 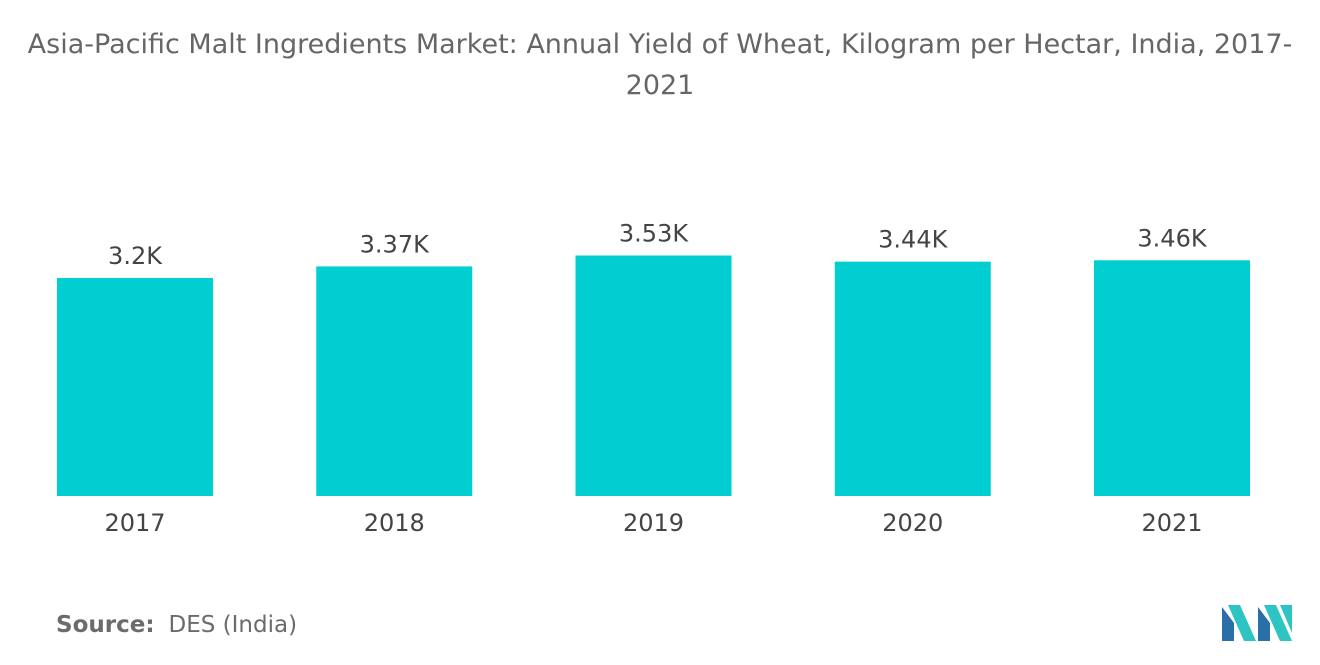 What do you see at coordinates (135, 256) in the screenshot?
I see `data-label-2017: 3.2K` at bounding box center [135, 256].